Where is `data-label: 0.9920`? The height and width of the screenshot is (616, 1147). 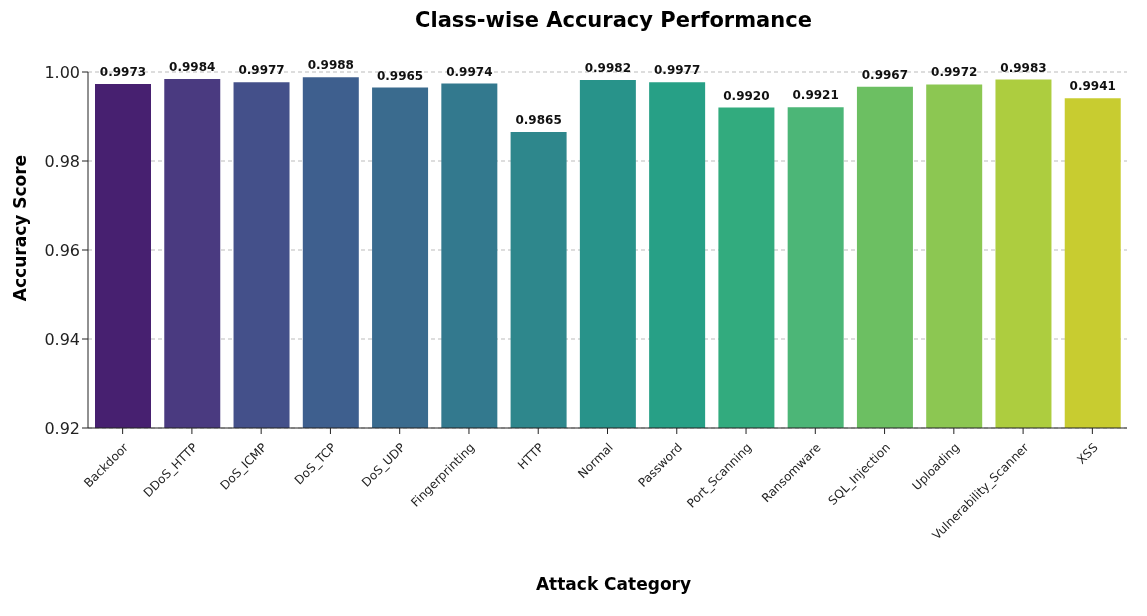 data-label: 0.9920 is located at coordinates (746, 95).